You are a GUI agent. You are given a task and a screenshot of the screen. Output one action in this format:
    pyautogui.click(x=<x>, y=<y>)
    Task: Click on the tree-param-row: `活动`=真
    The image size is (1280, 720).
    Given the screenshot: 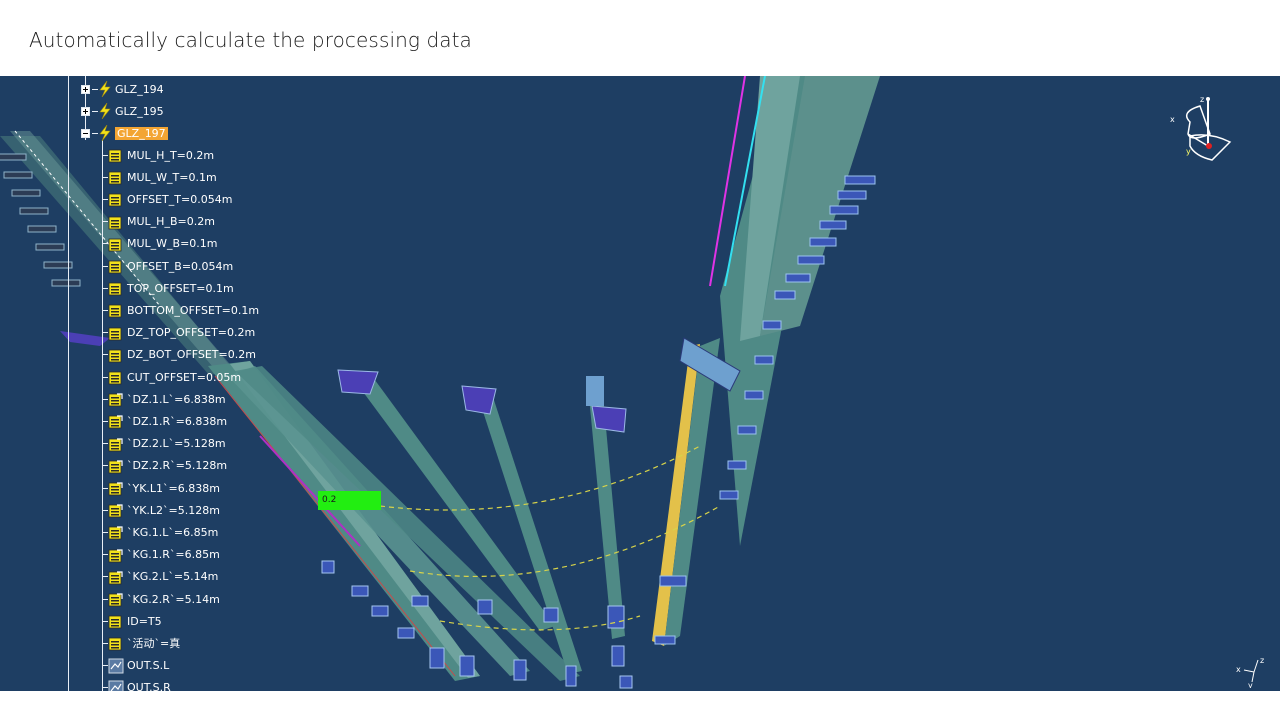 What is the action you would take?
    pyautogui.click(x=141, y=643)
    